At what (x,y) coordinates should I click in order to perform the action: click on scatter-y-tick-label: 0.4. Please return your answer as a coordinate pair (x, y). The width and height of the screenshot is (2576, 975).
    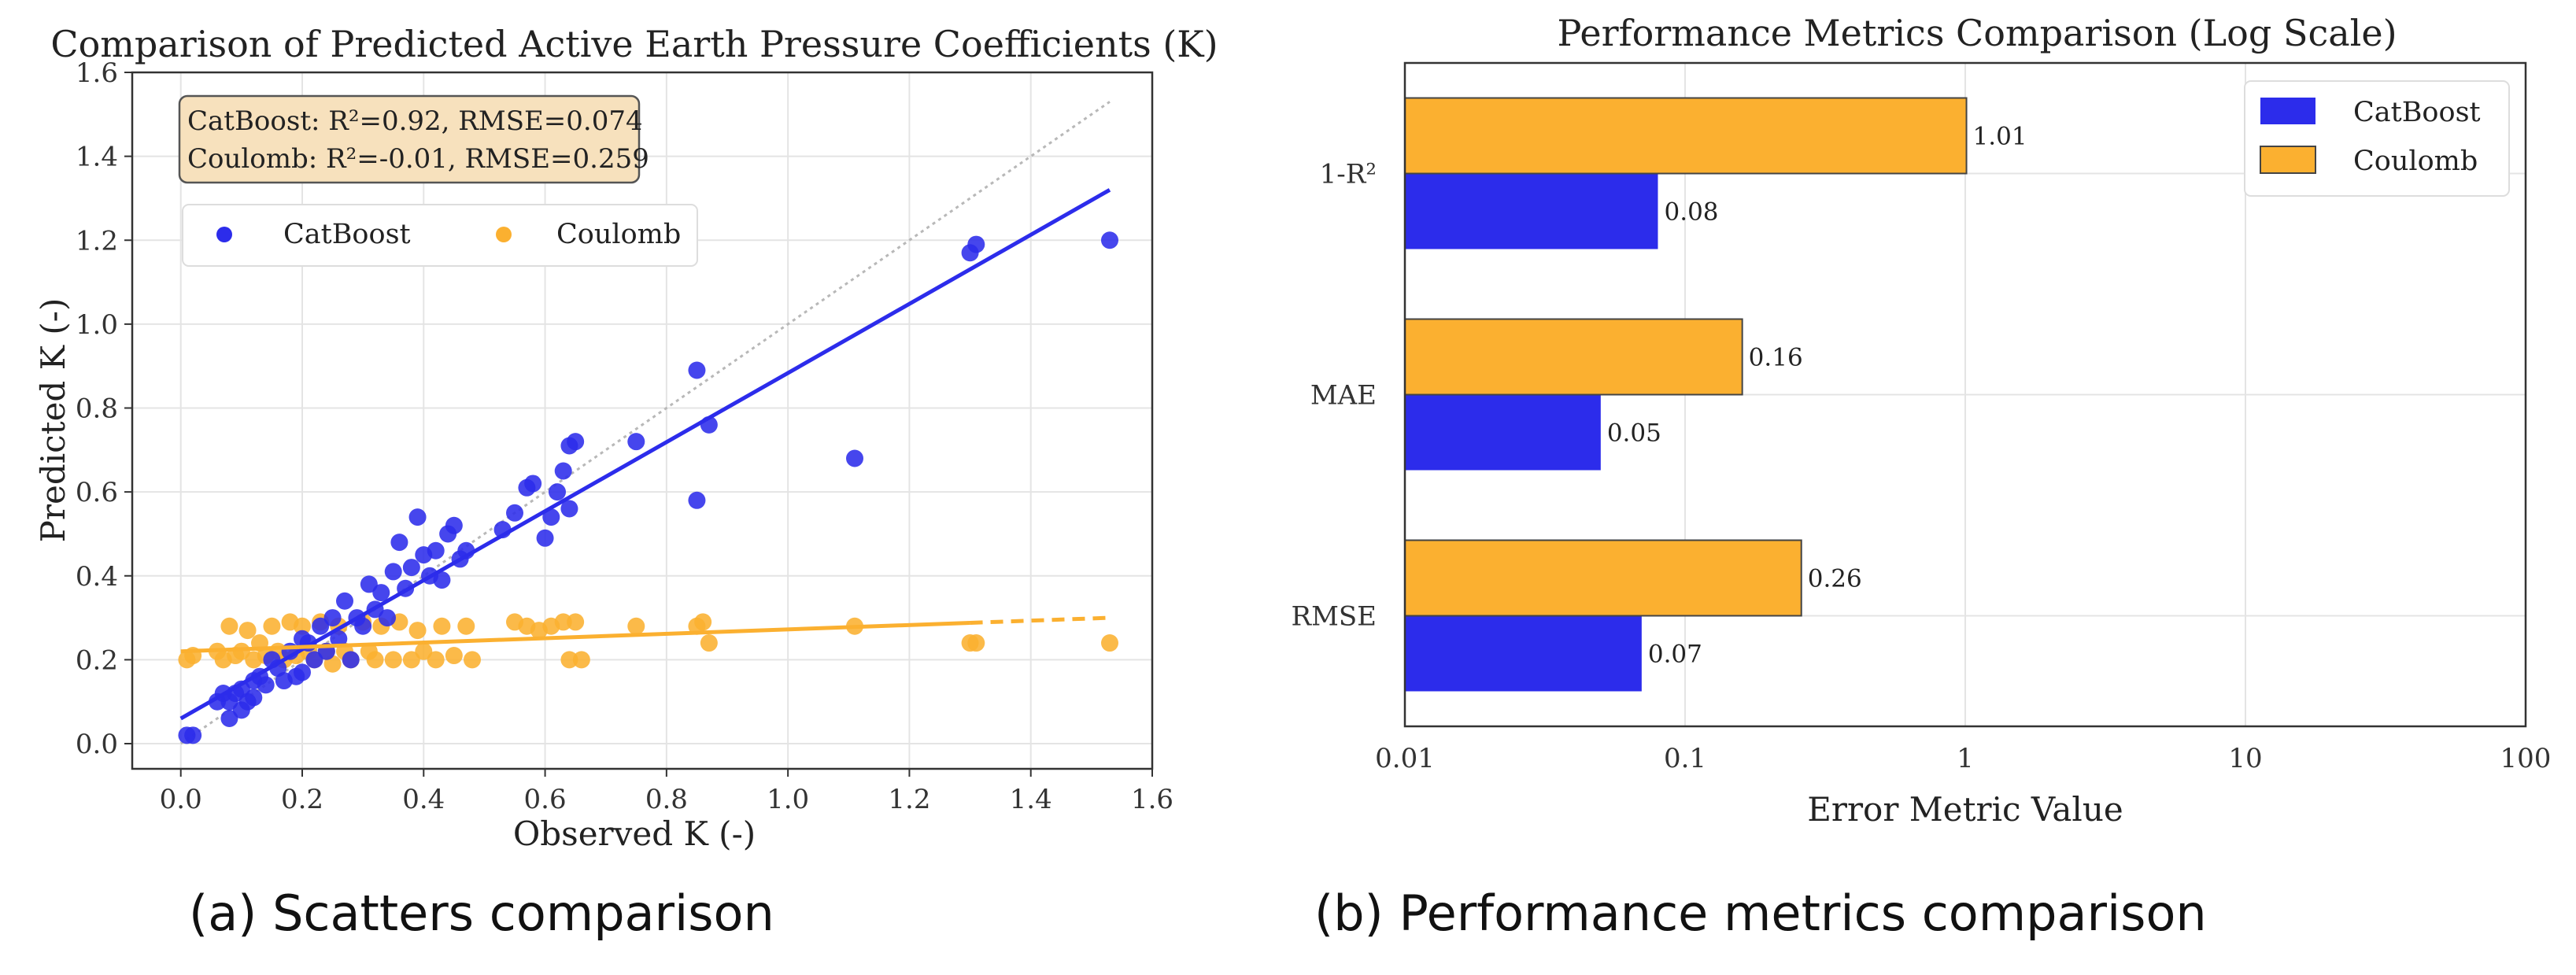
    Looking at the image, I should click on (97, 577).